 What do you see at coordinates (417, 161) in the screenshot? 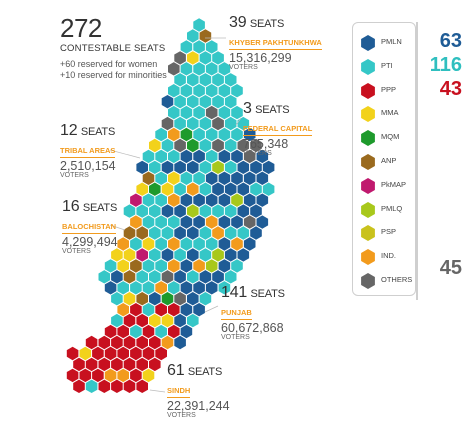
I see `legend-scrollbar` at bounding box center [417, 161].